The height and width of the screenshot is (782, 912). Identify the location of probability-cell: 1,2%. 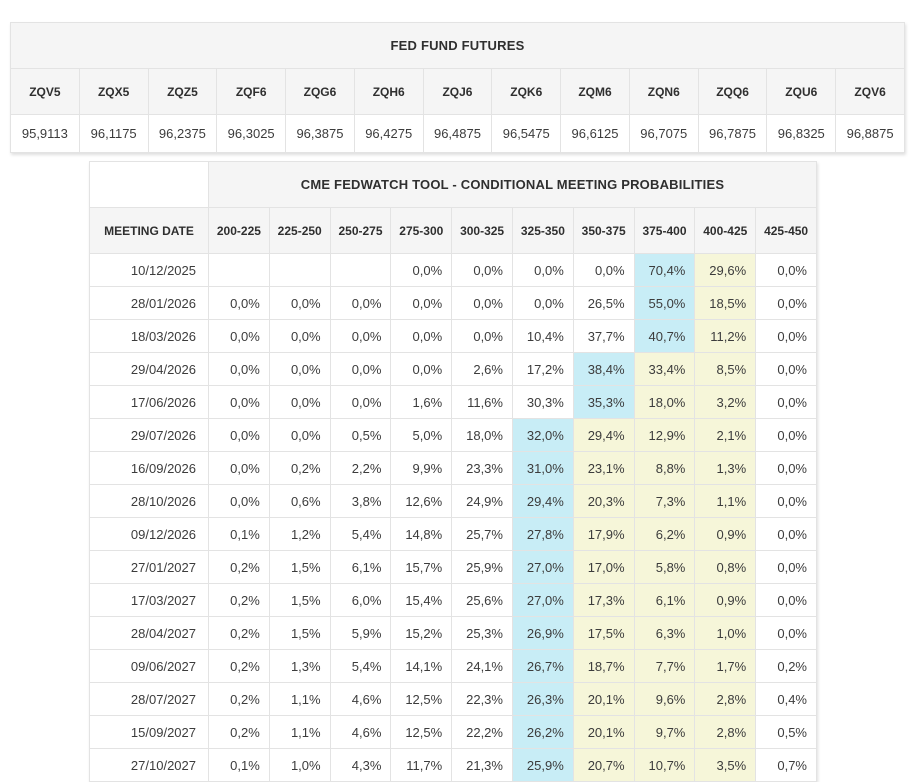
(299, 534).